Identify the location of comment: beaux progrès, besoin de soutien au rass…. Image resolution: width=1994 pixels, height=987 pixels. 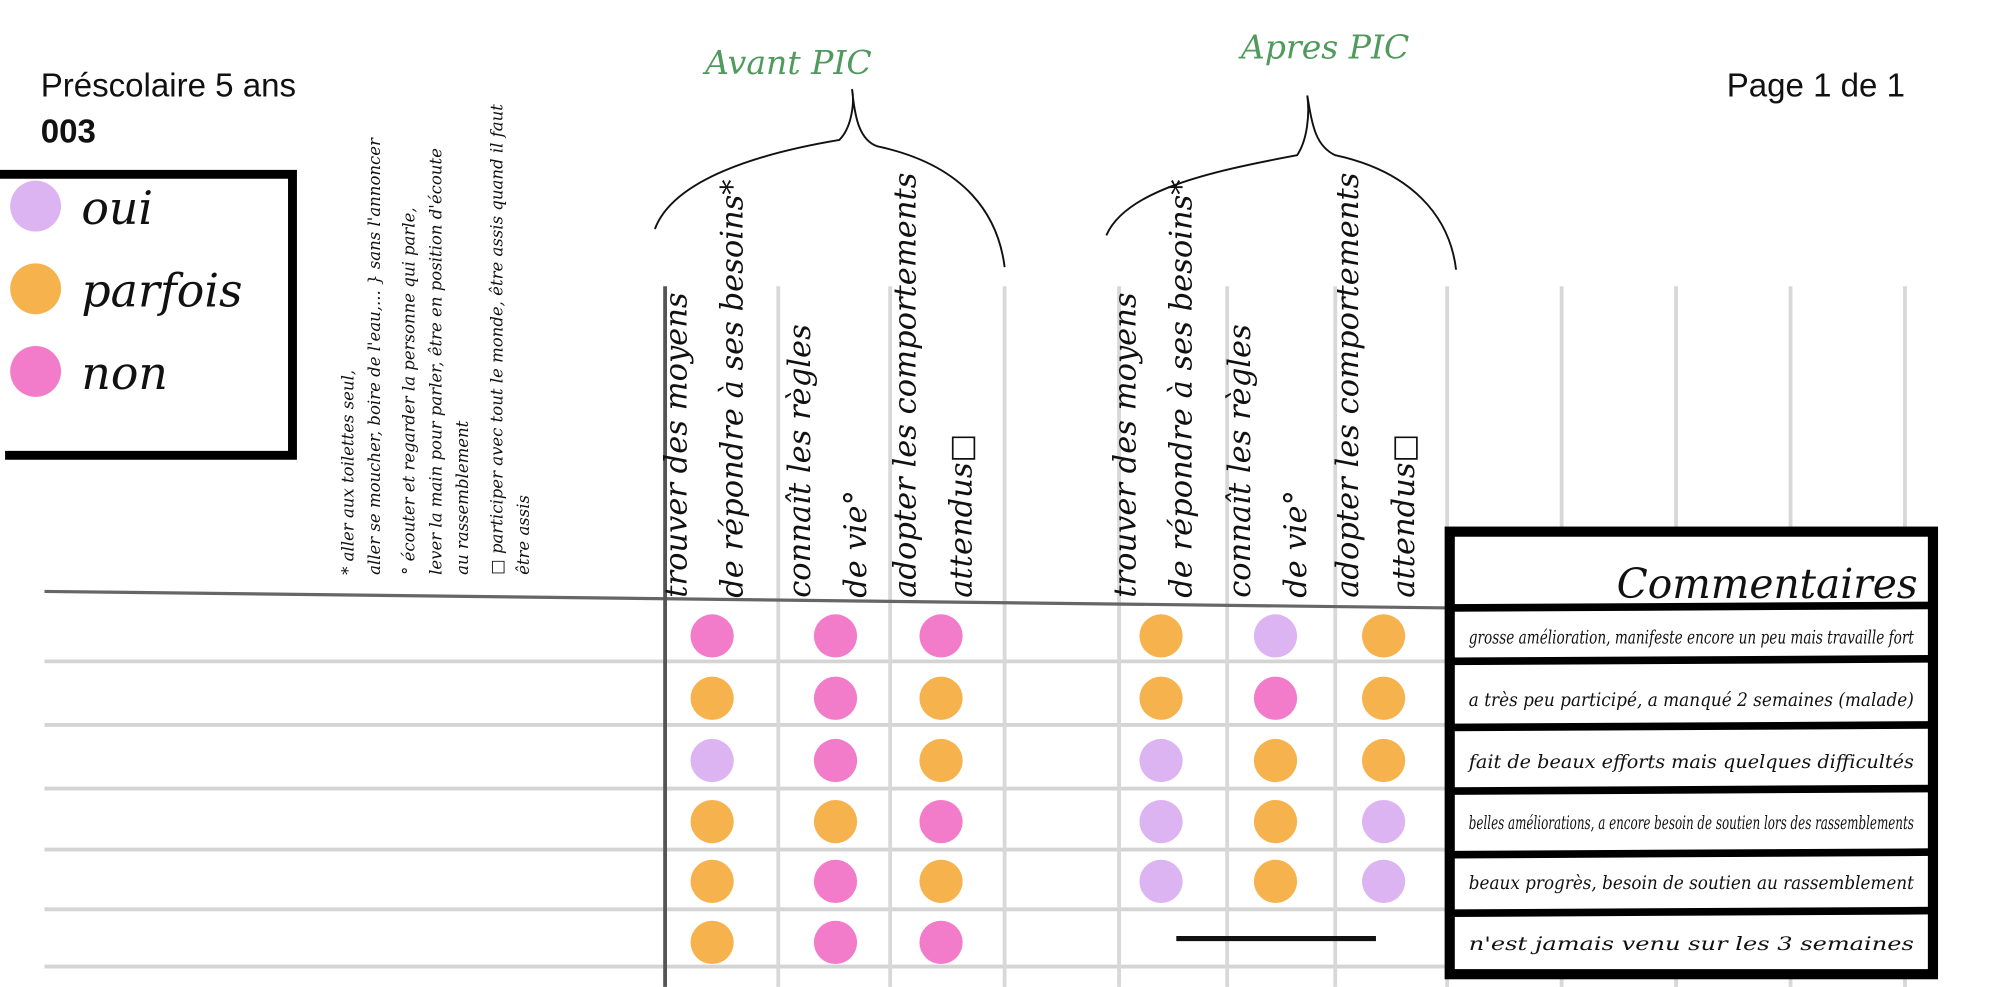
(1691, 883).